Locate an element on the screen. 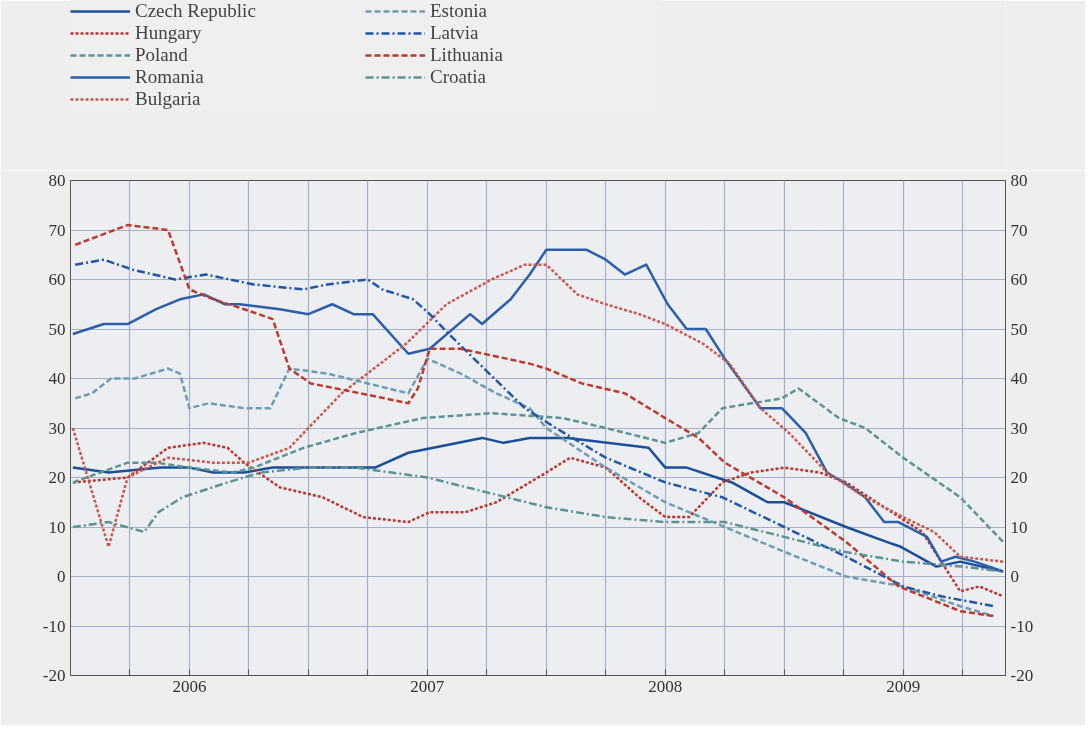  legend-label: Lithuania is located at coordinates (467, 55).